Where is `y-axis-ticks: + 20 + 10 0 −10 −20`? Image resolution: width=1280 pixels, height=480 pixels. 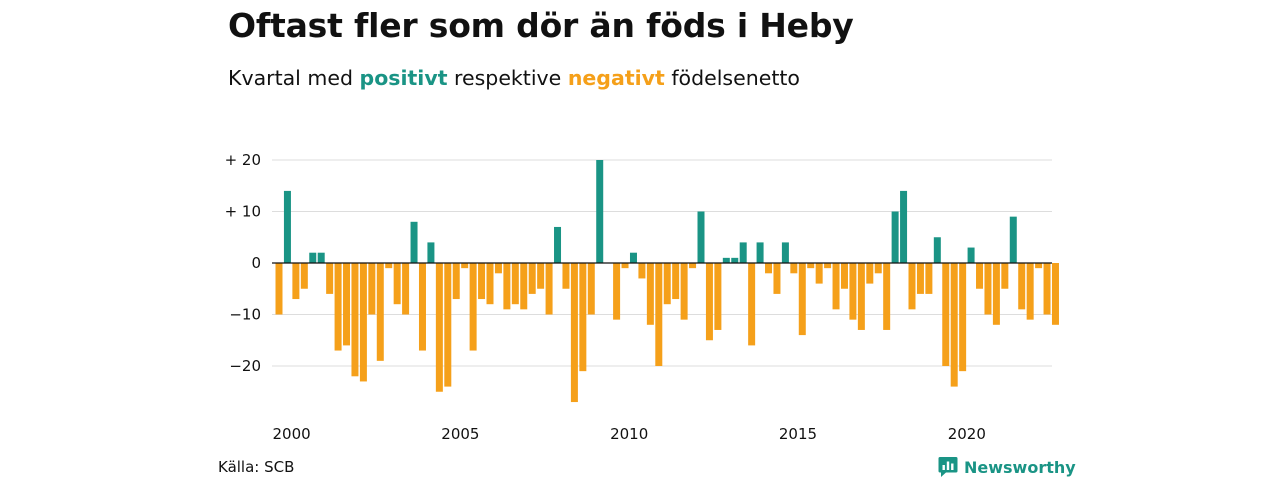 y-axis-ticks: + 20 + 10 0 −10 −20 is located at coordinates (243, 263).